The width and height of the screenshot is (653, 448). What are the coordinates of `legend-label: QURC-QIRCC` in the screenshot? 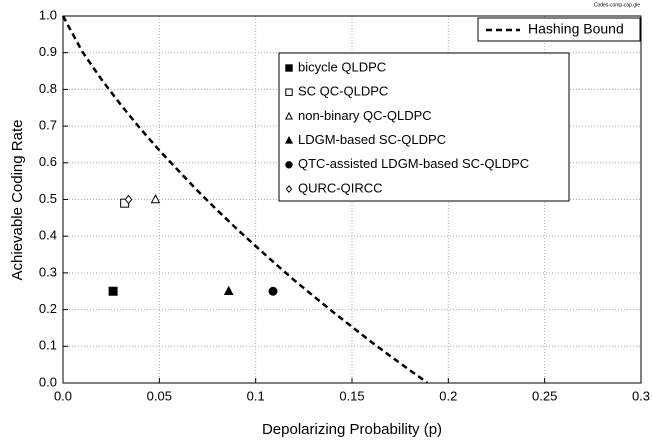 It's located at (340, 187).